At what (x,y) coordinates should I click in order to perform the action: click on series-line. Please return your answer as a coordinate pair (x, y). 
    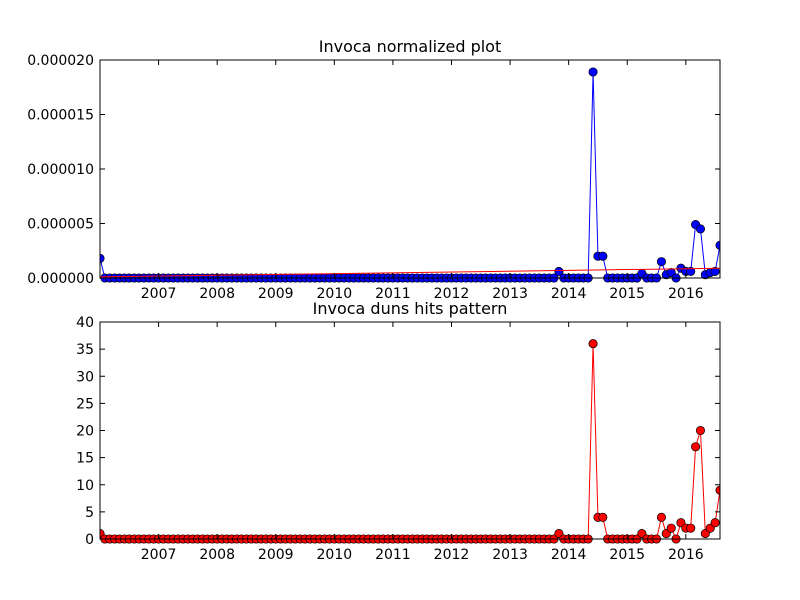
    Looking at the image, I should click on (410, 272).